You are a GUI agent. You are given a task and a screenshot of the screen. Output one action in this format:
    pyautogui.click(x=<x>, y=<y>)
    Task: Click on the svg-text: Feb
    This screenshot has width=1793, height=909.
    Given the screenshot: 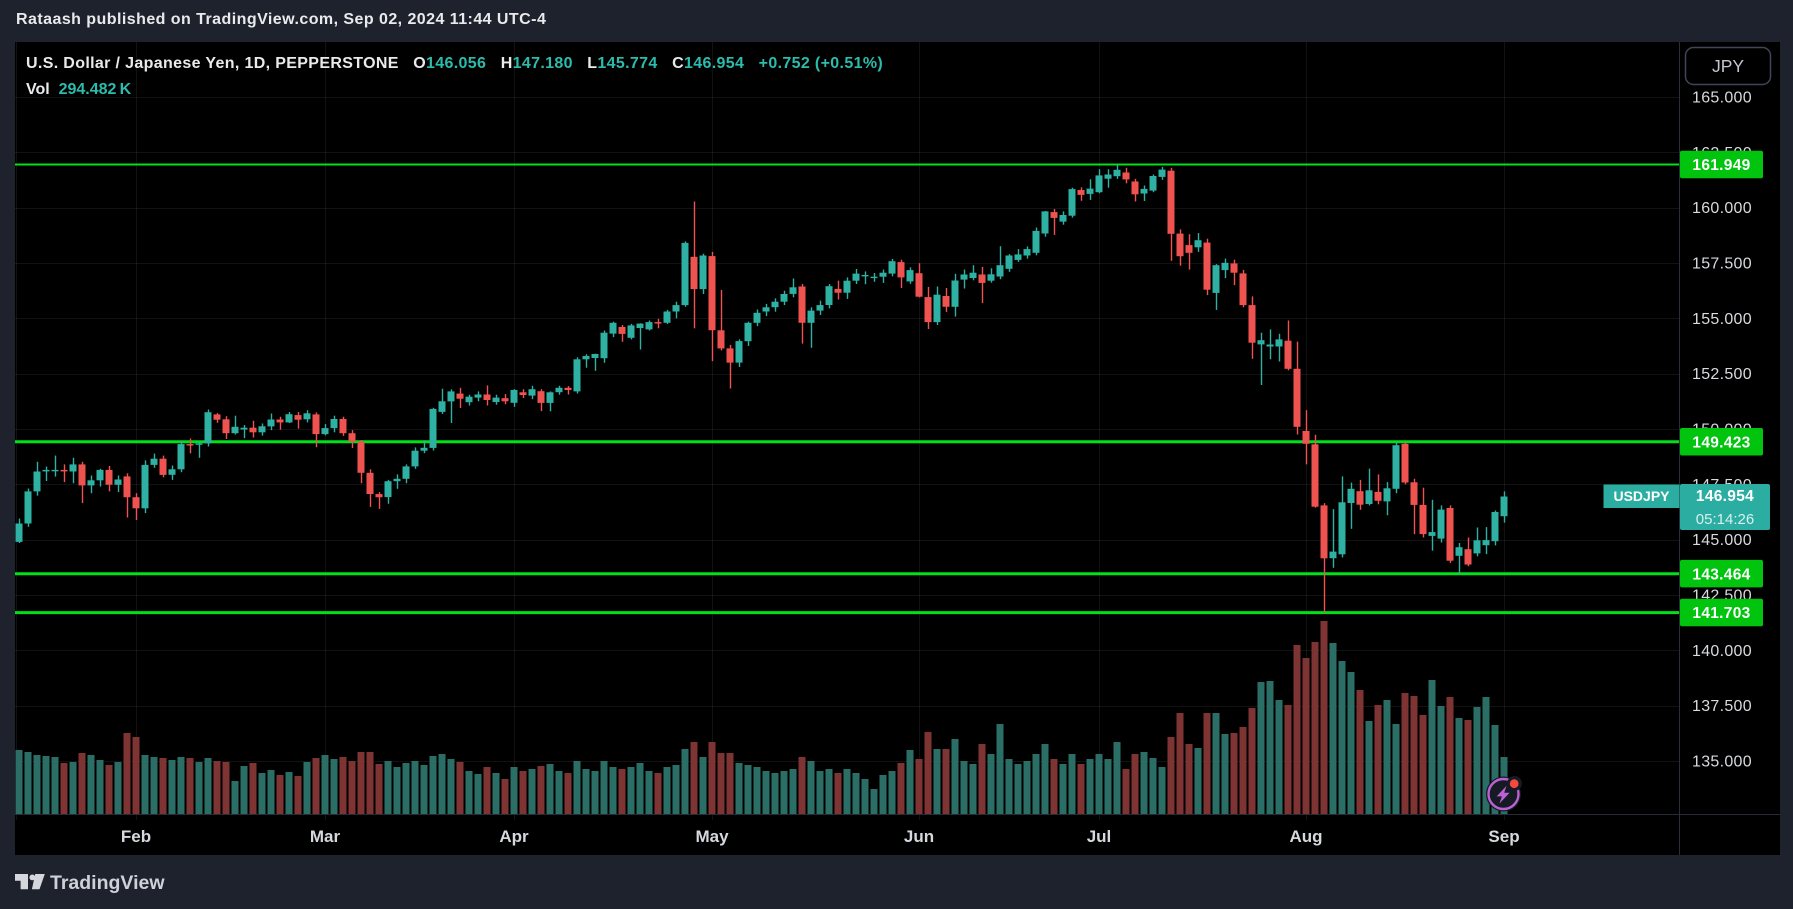 What is the action you would take?
    pyautogui.click(x=136, y=836)
    